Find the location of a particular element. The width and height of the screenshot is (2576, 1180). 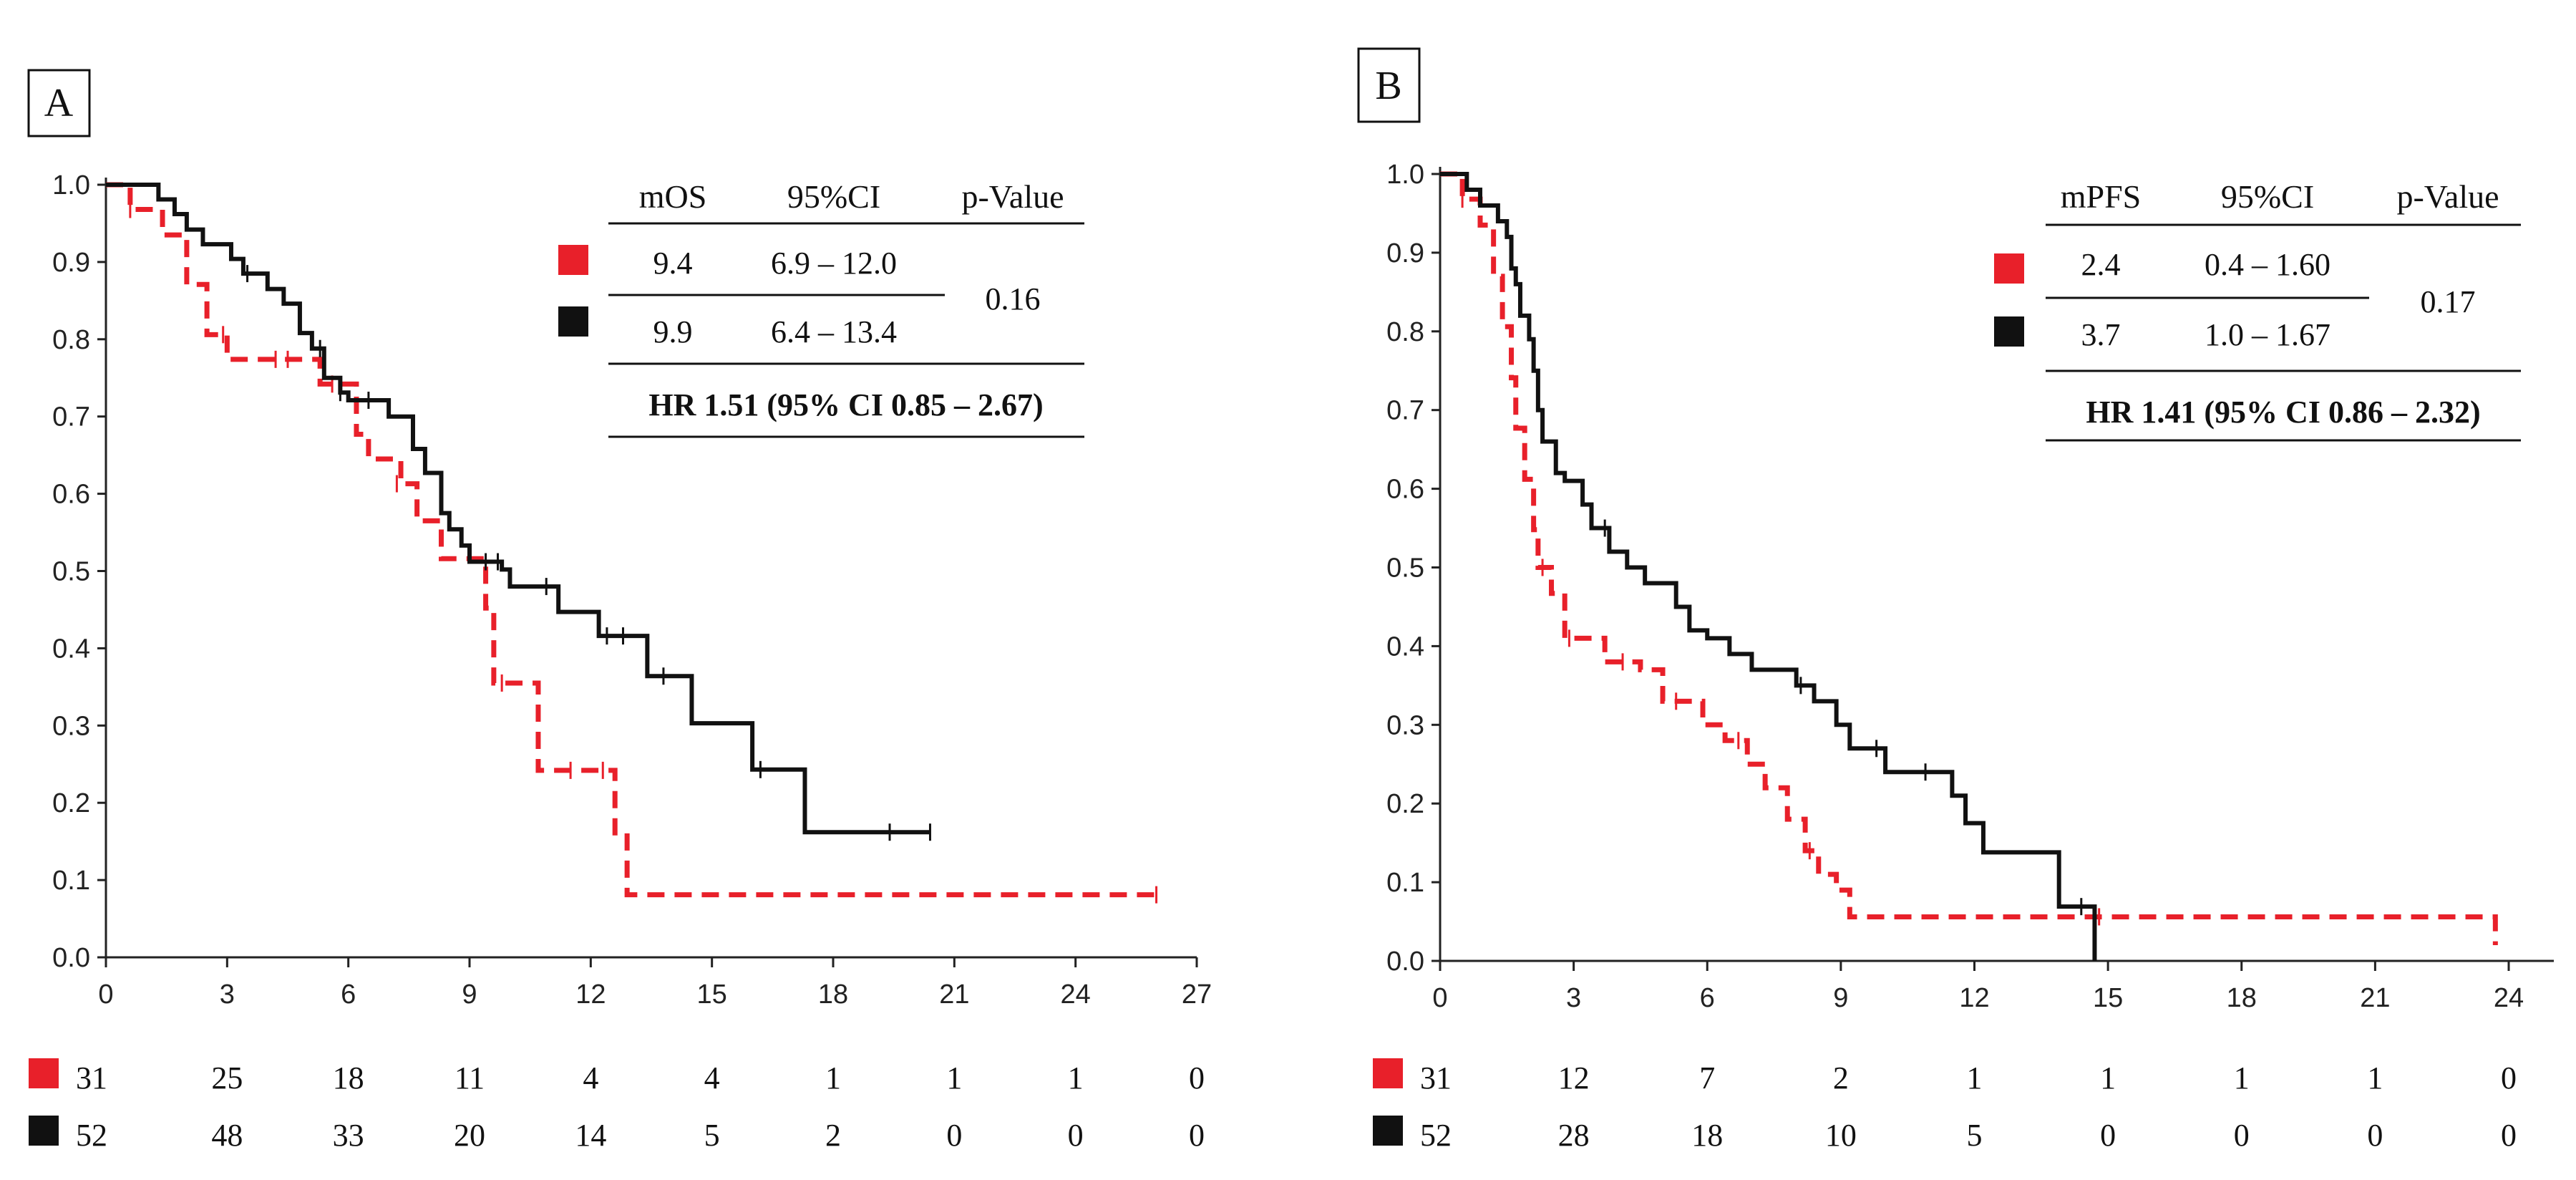

at-risk-b-red-value: 0 is located at coordinates (2509, 1078).